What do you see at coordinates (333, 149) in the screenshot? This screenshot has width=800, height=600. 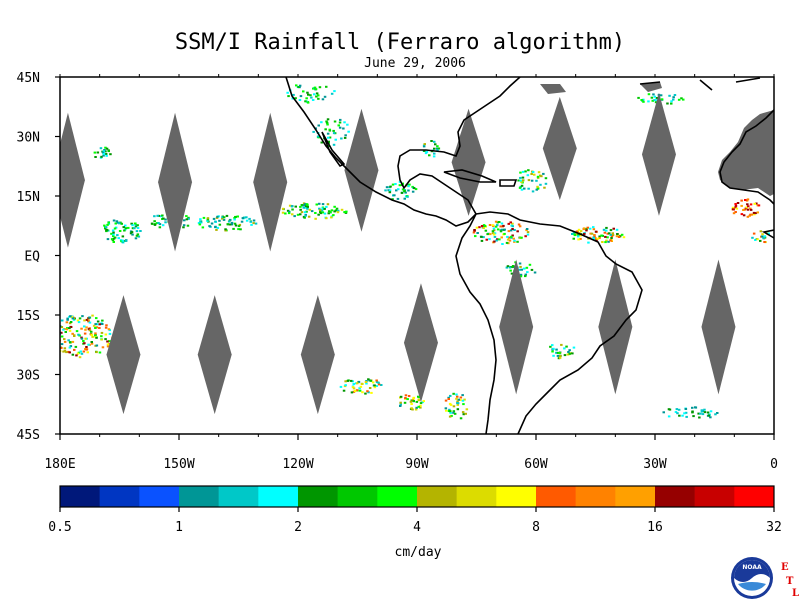 I see `coastline-baja` at bounding box center [333, 149].